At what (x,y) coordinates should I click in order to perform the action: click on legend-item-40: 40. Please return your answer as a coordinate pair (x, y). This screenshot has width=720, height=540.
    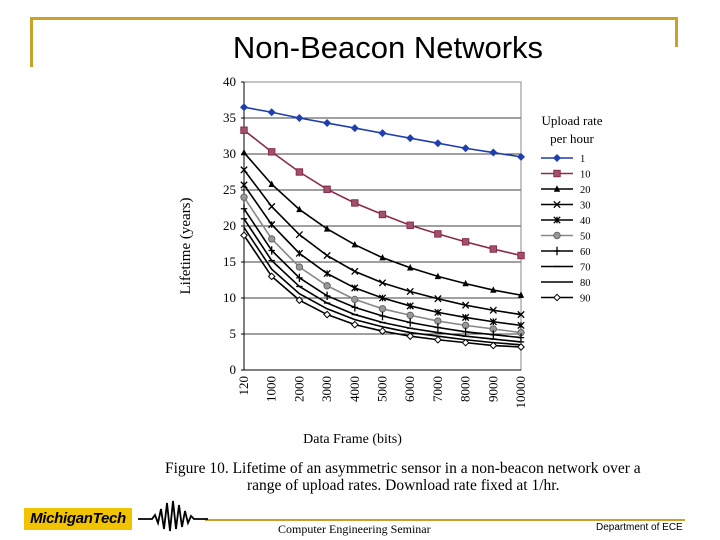
    Looking at the image, I should click on (566, 221).